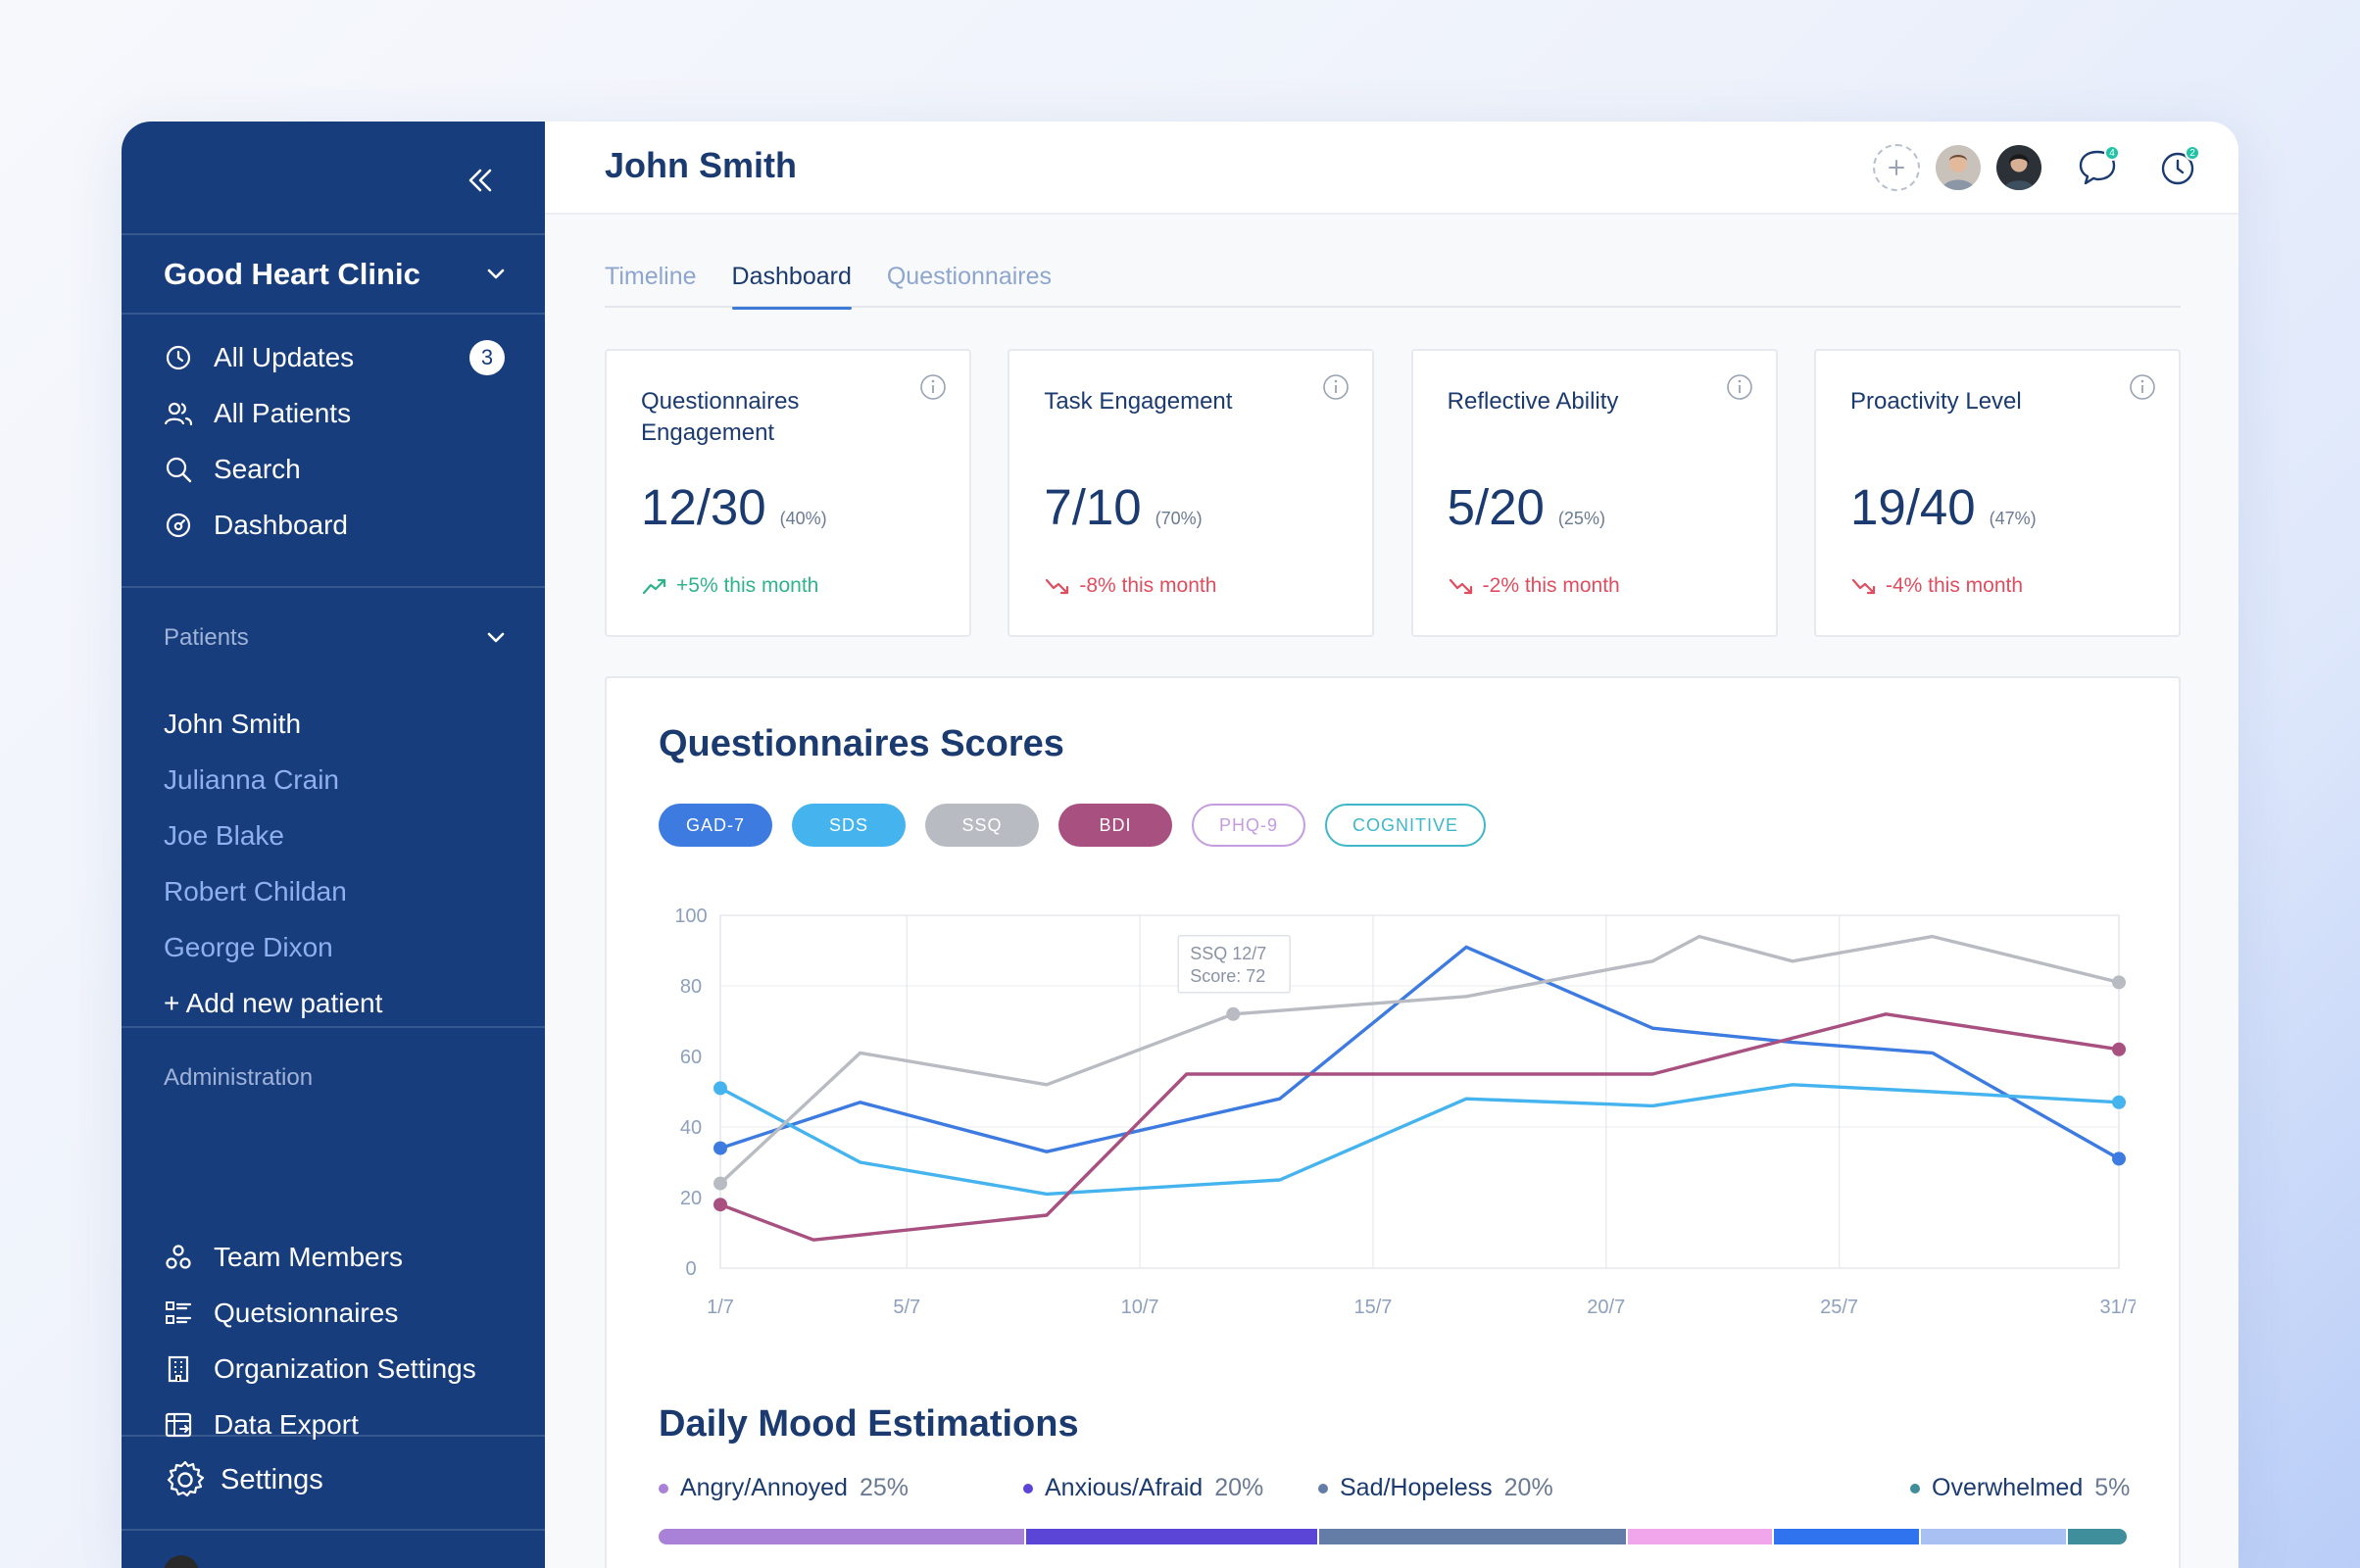 This screenshot has height=1568, width=2360. I want to click on patient-robert-childan: Robert Childan, so click(255, 890).